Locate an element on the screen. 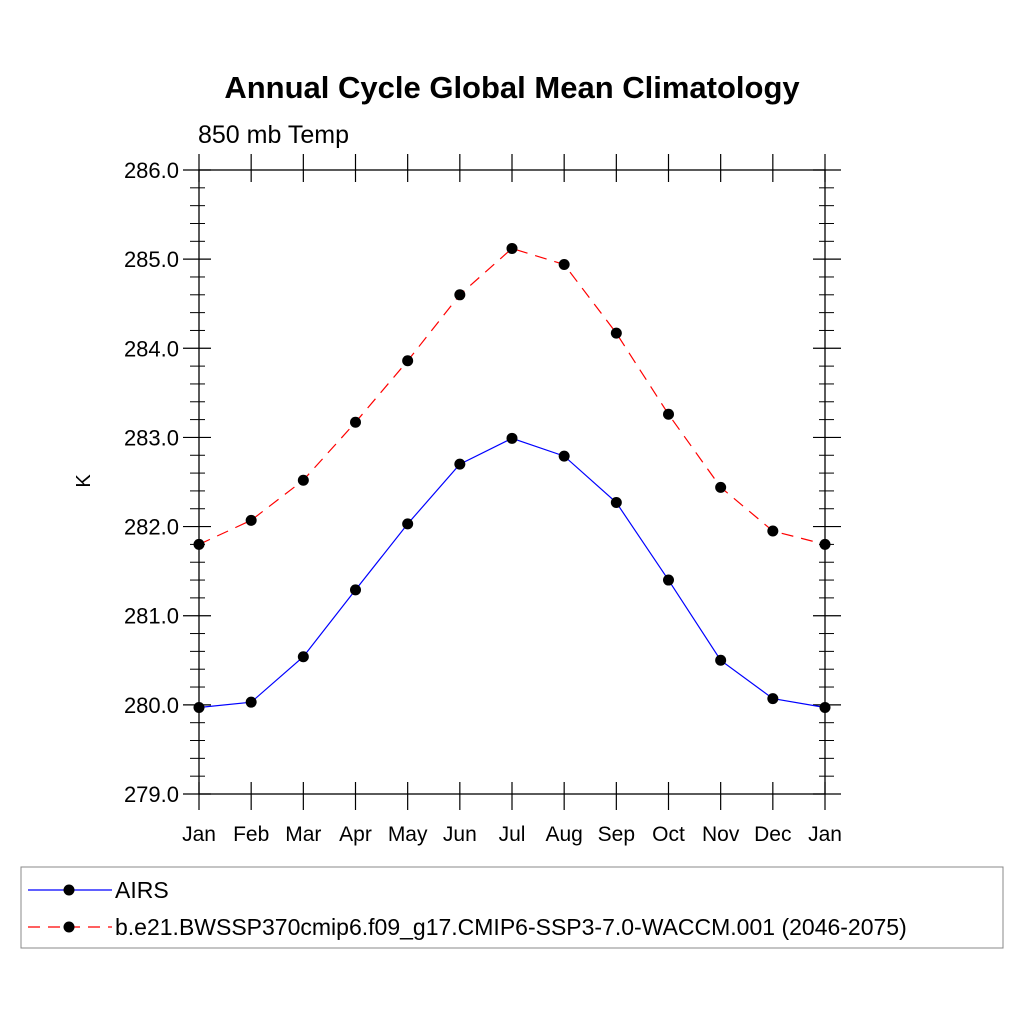  y-axis-label: K is located at coordinates (84, 481).